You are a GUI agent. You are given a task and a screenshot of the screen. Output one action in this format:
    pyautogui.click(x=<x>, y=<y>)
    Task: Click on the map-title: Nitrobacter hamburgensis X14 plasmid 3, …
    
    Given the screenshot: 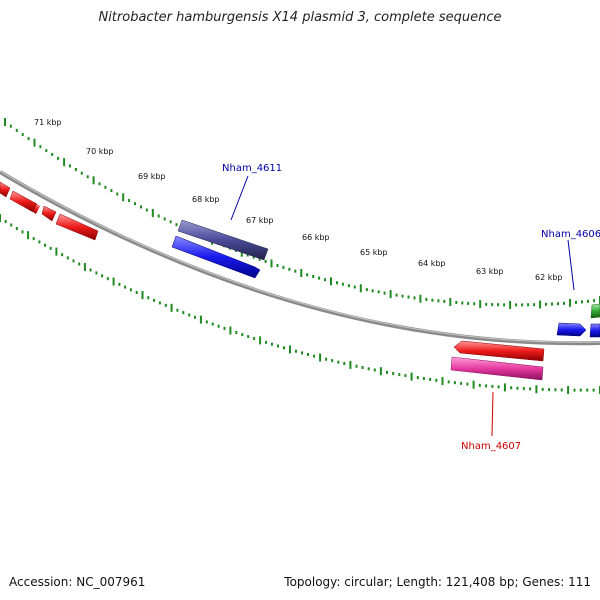 What is the action you would take?
    pyautogui.click(x=300, y=17)
    